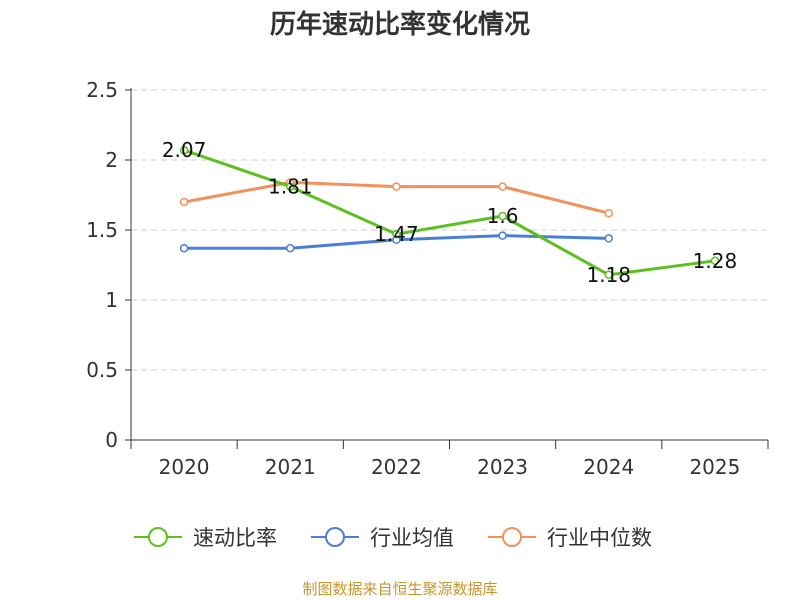  What do you see at coordinates (235, 538) in the screenshot?
I see `legend-label: 速动比率` at bounding box center [235, 538].